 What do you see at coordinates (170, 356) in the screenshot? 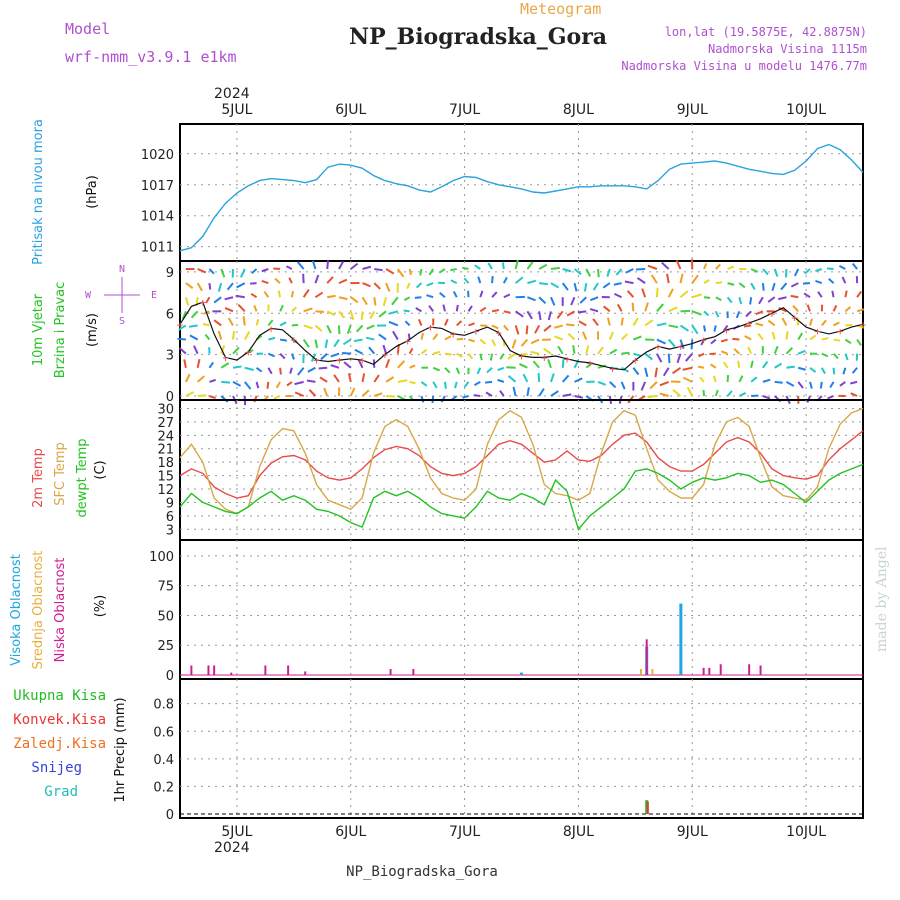
I see `wind-ytick-label: 3` at bounding box center [170, 356].